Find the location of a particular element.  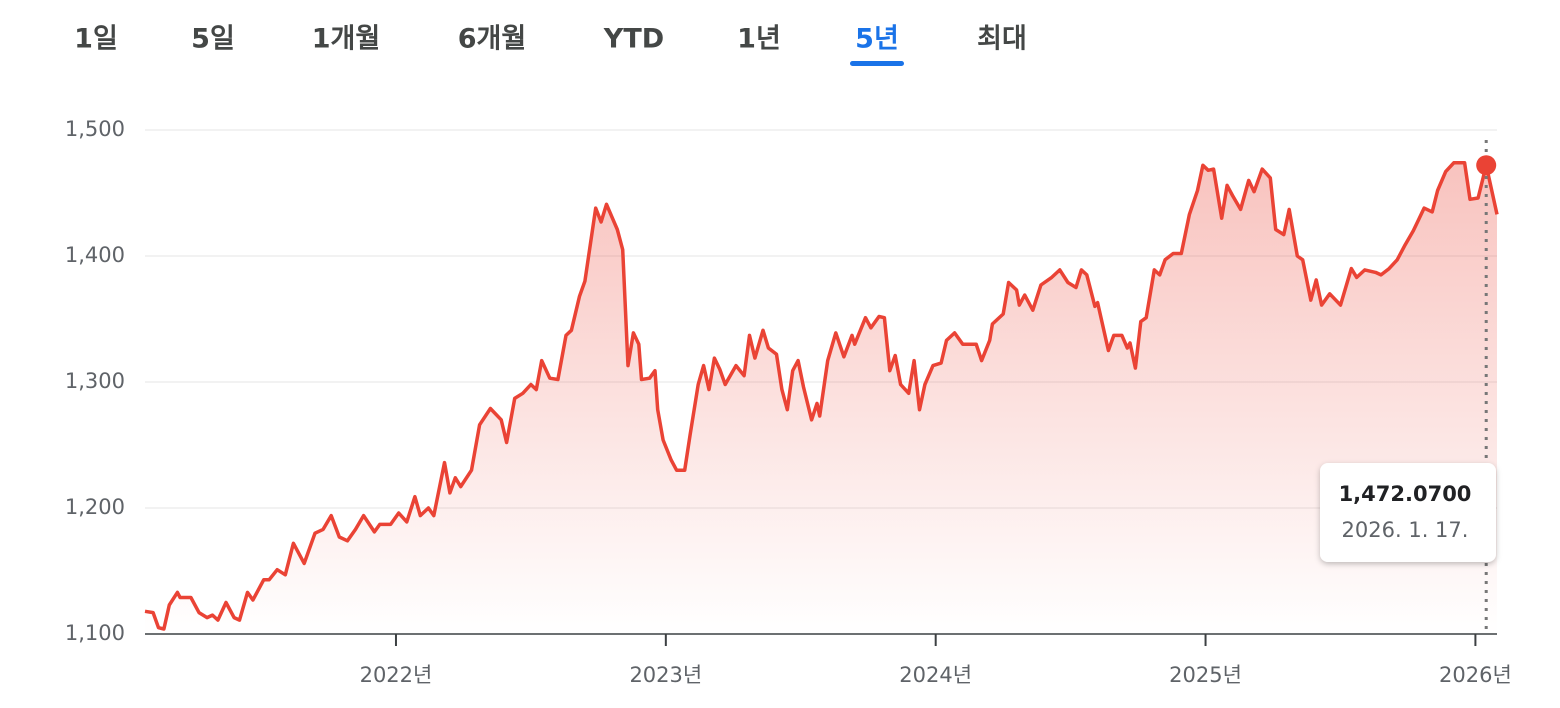

x-tick-label: 2022년 is located at coordinates (396, 675).